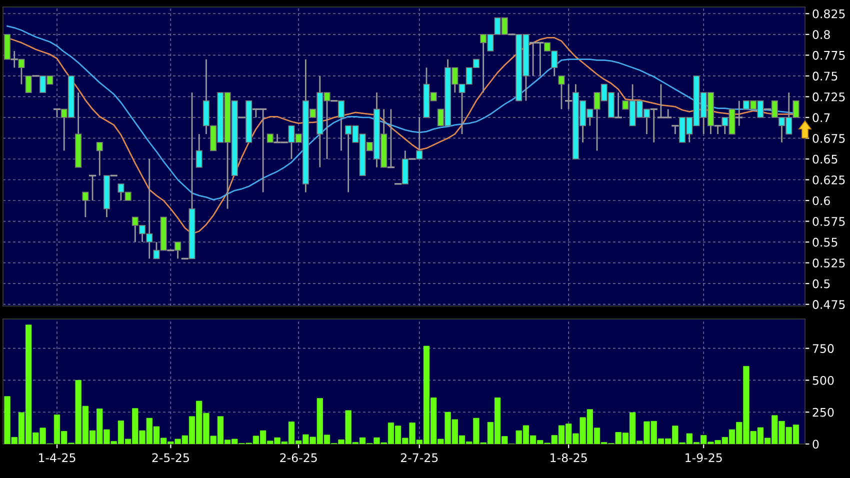 The image size is (850, 478). Describe the element at coordinates (823, 412) in the screenshot. I see `y-tick-label: 250` at that location.